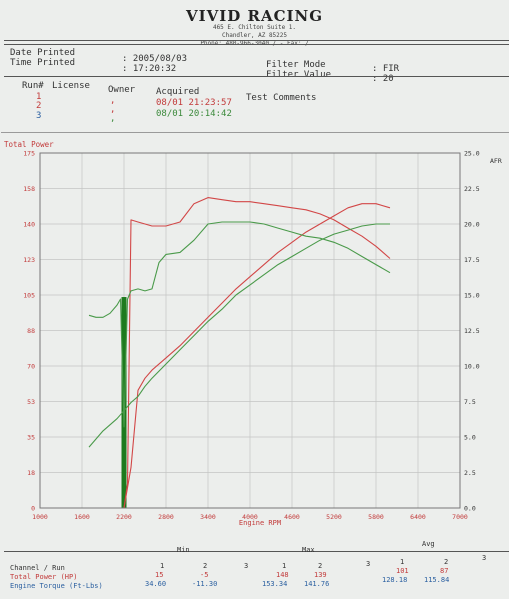 The image size is (509, 599). What do you see at coordinates (470, 473) in the screenshot?
I see `y-right-tick-label: 2.5` at bounding box center [470, 473].